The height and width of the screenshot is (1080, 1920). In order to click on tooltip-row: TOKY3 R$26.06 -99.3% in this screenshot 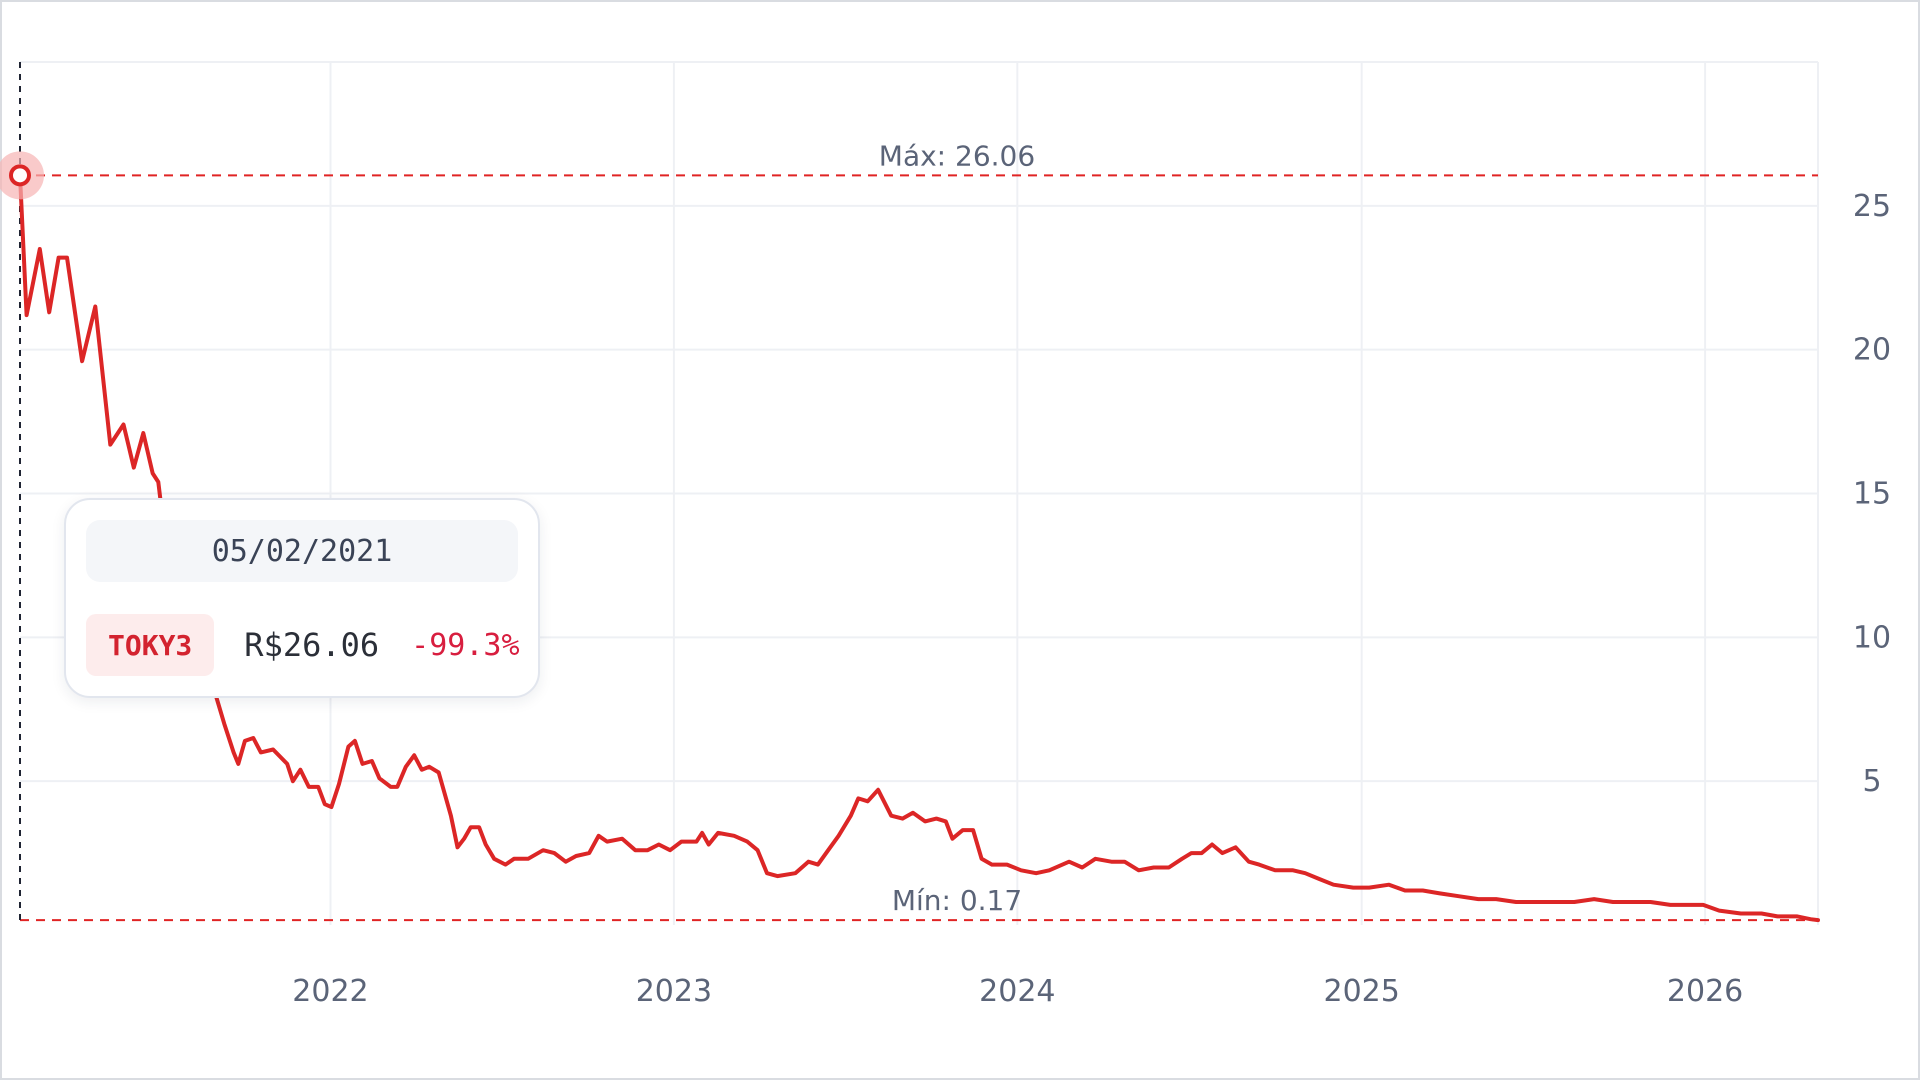, I will do `click(303, 645)`.